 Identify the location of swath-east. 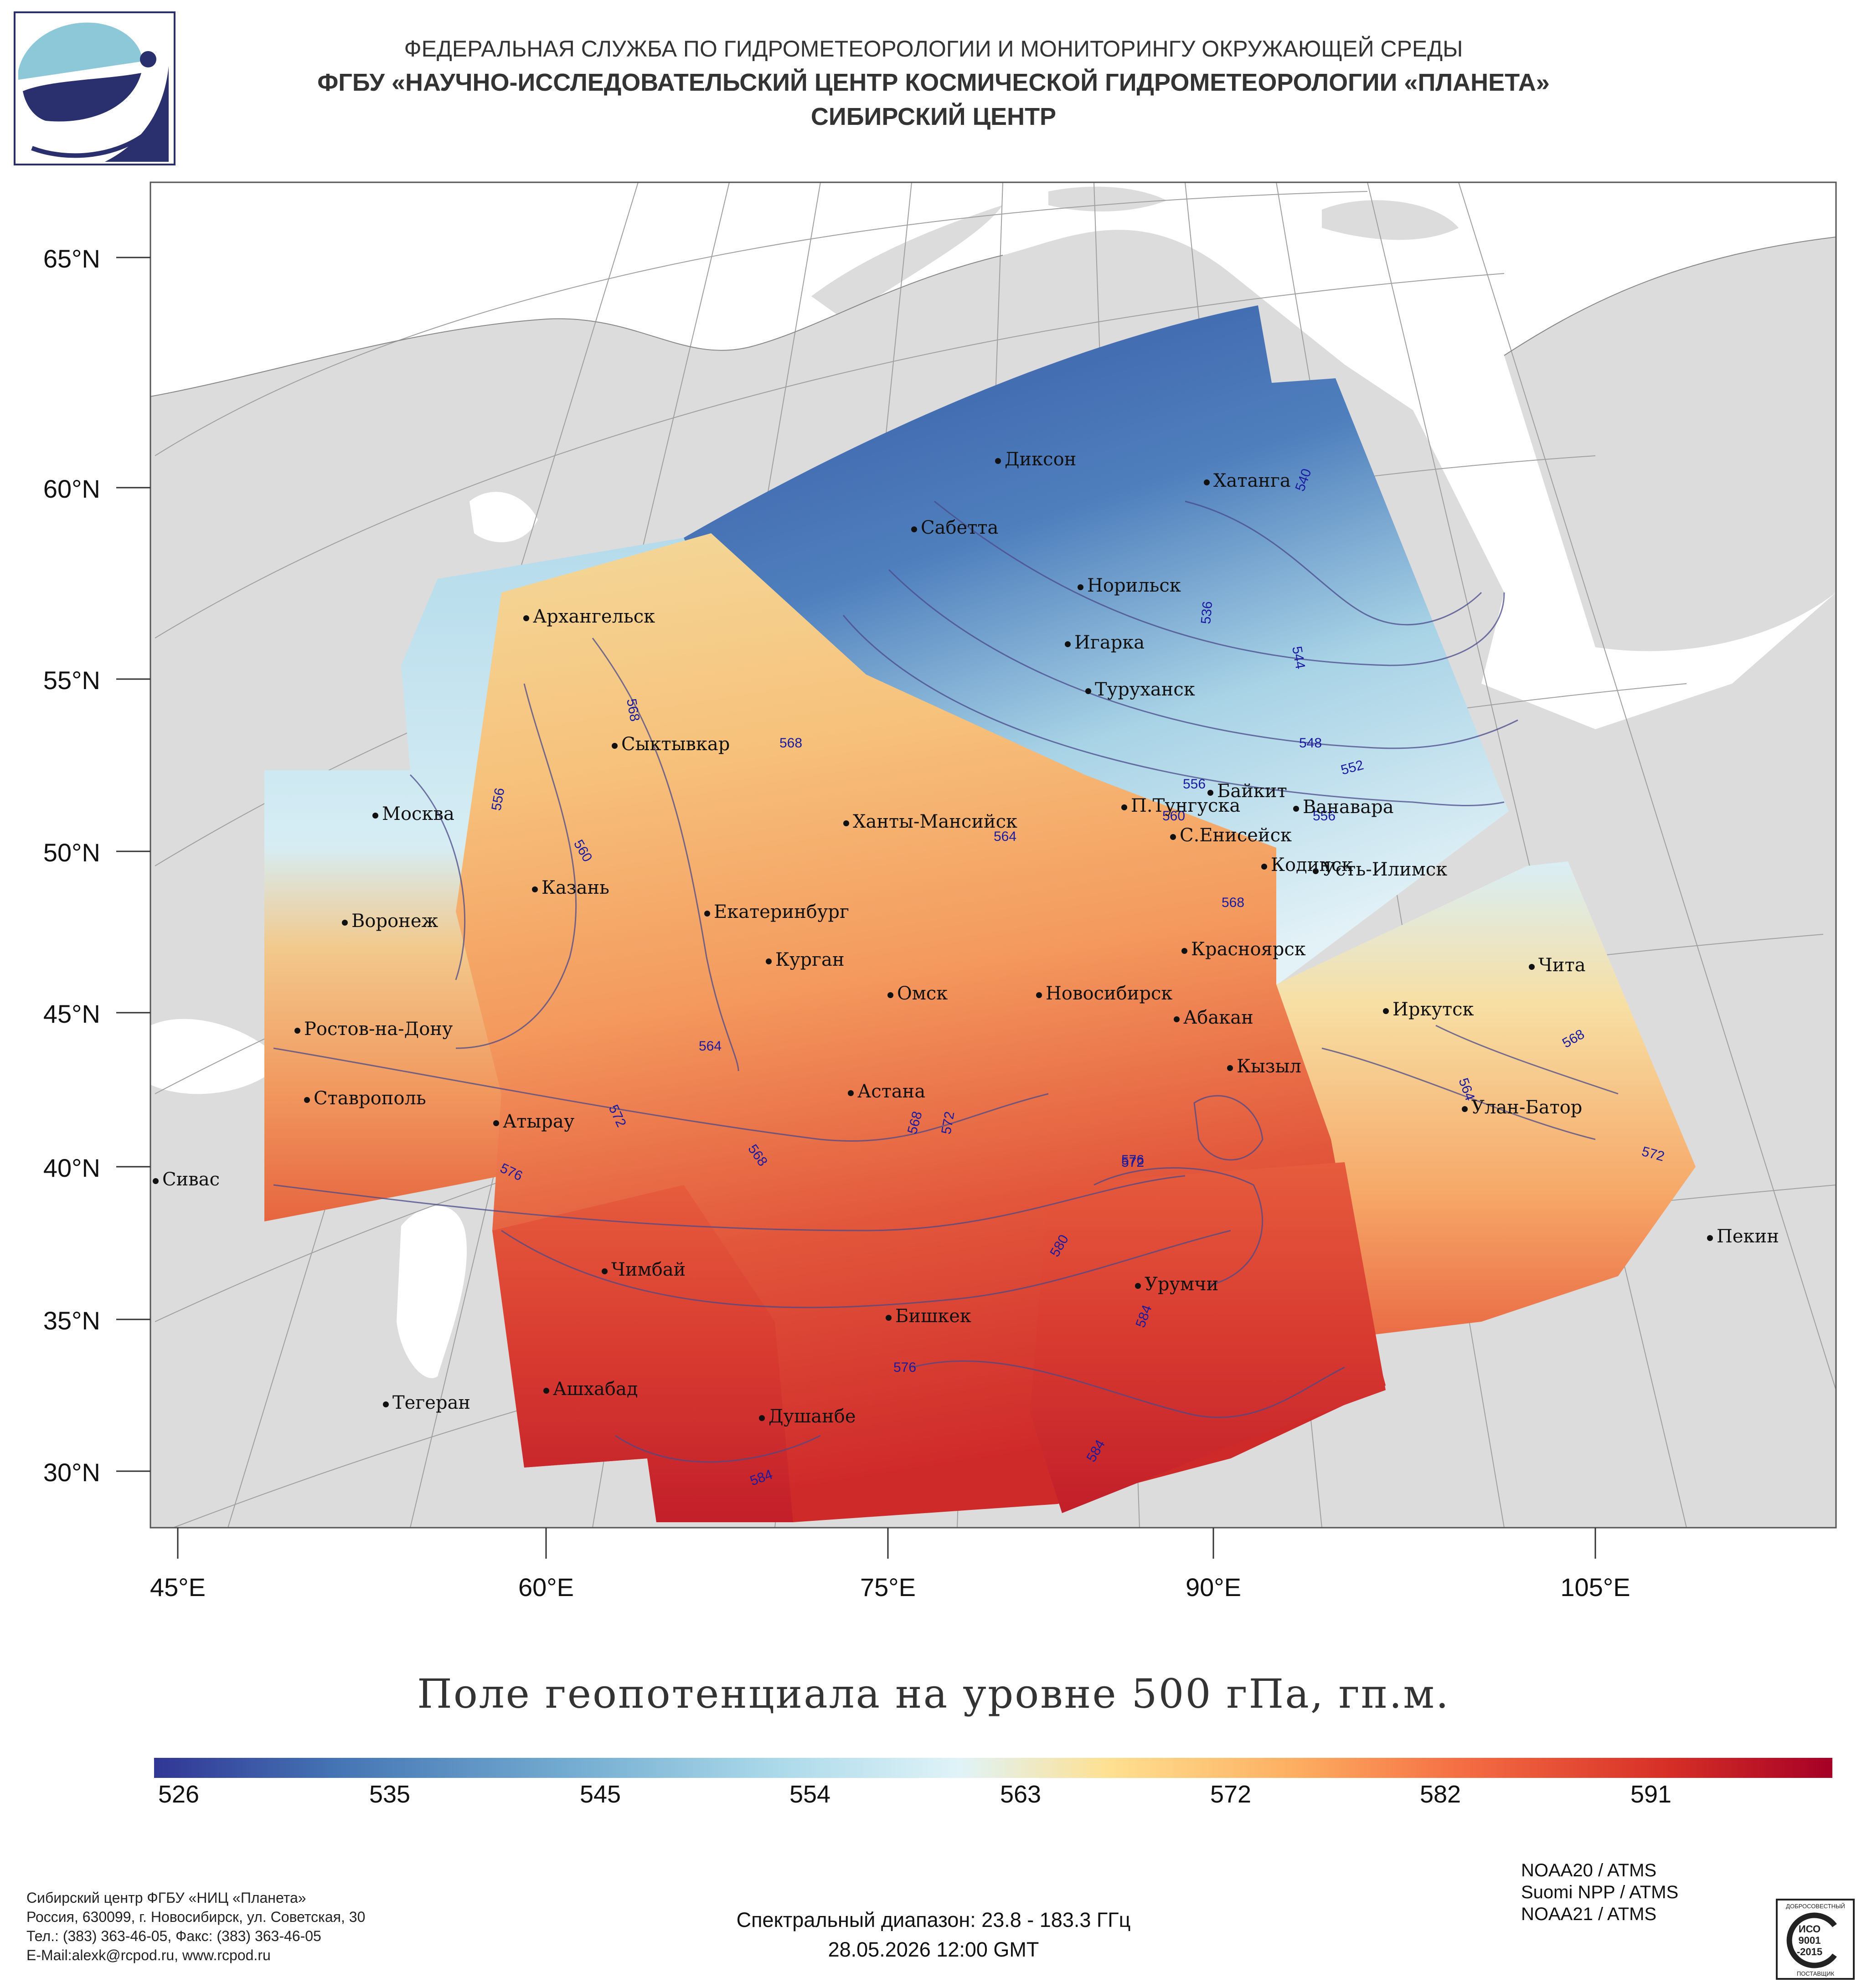
(1486, 1098).